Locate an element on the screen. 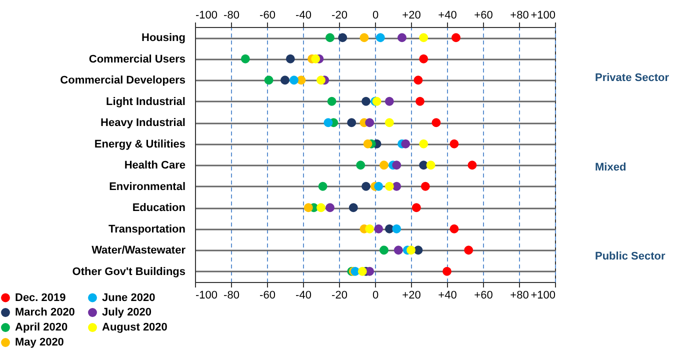  x2-tick-label: +100 is located at coordinates (543, 296).